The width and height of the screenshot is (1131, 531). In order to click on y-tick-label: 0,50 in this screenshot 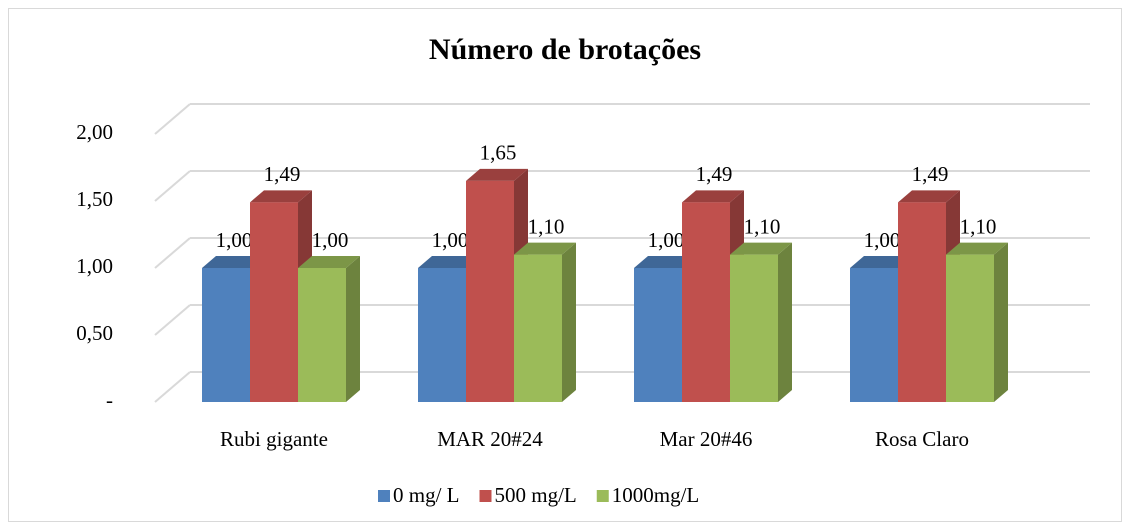, I will do `click(94, 333)`.